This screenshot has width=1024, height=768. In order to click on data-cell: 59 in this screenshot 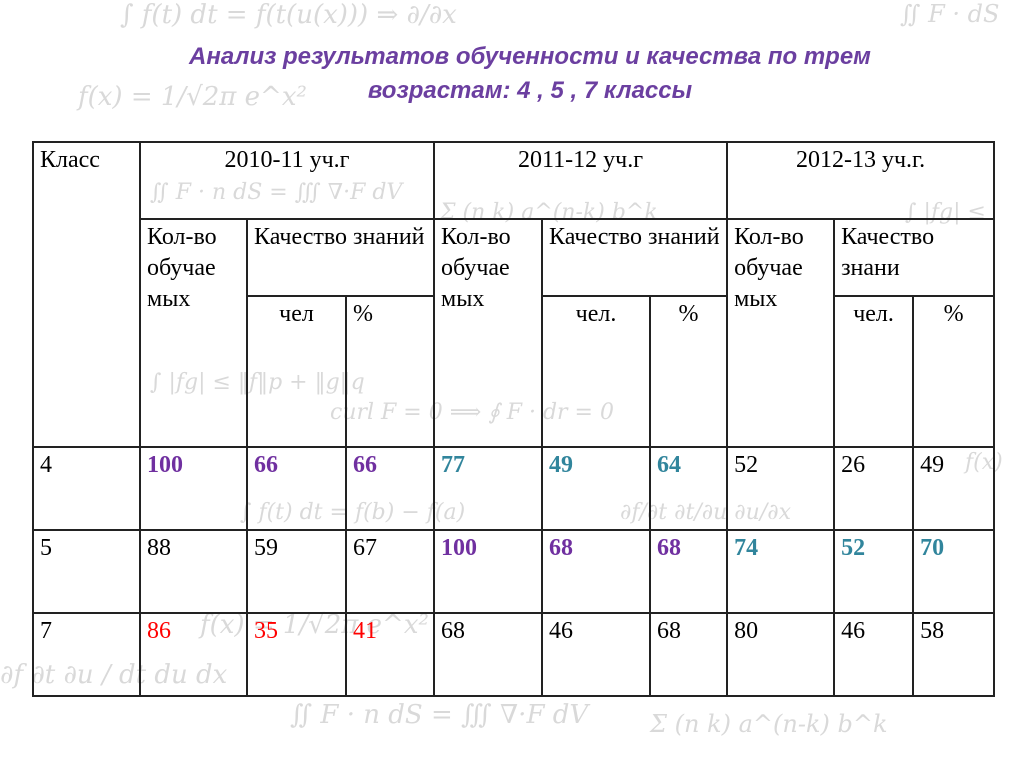, I will do `click(296, 571)`.